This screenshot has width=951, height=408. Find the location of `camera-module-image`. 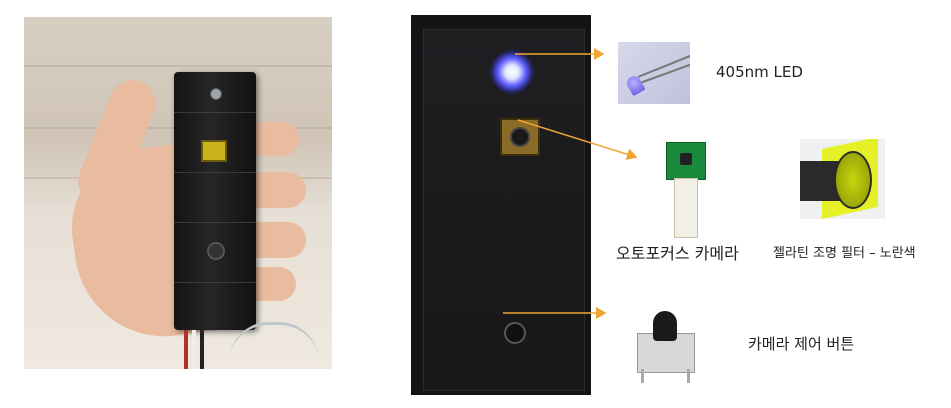

camera-module-image is located at coordinates (685, 189).